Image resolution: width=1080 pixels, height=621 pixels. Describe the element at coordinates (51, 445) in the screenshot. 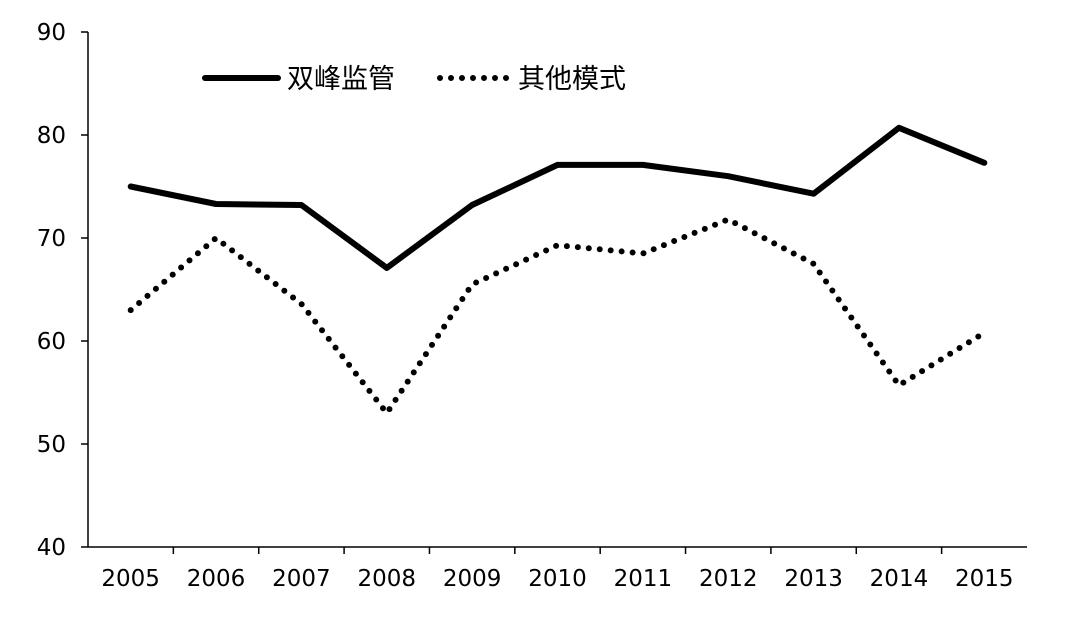

I see `y-tick-label: 50` at that location.